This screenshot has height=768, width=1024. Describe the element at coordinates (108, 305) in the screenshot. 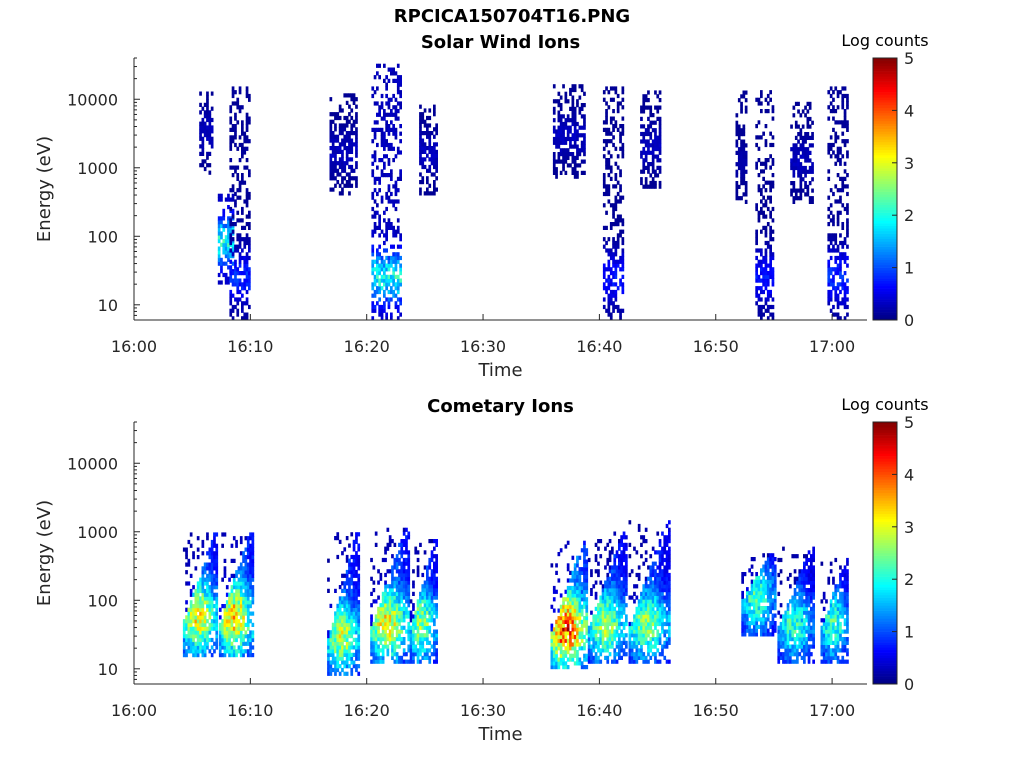

I see `y-tick-label: 10` at that location.